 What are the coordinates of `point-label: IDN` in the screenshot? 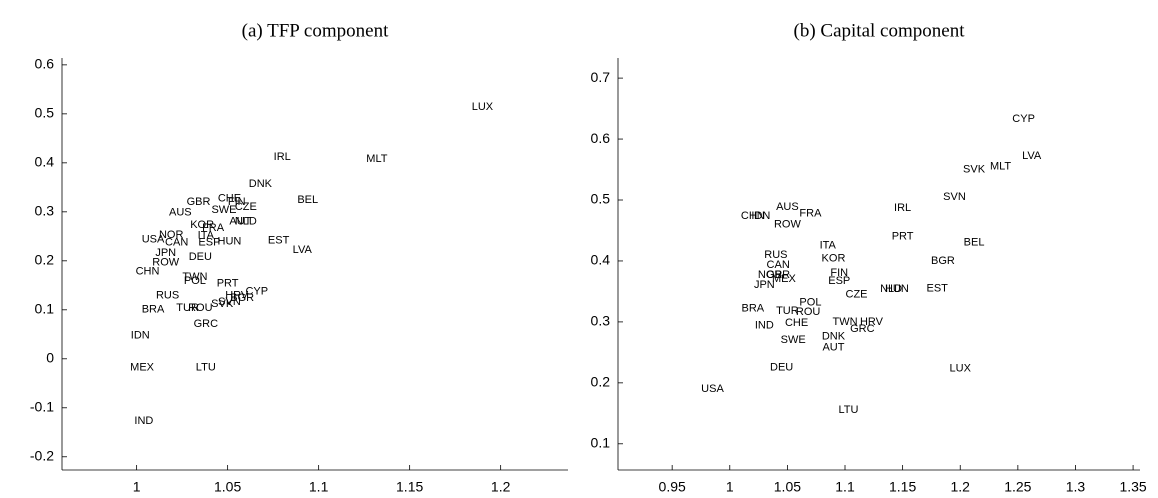 It's located at (140, 336).